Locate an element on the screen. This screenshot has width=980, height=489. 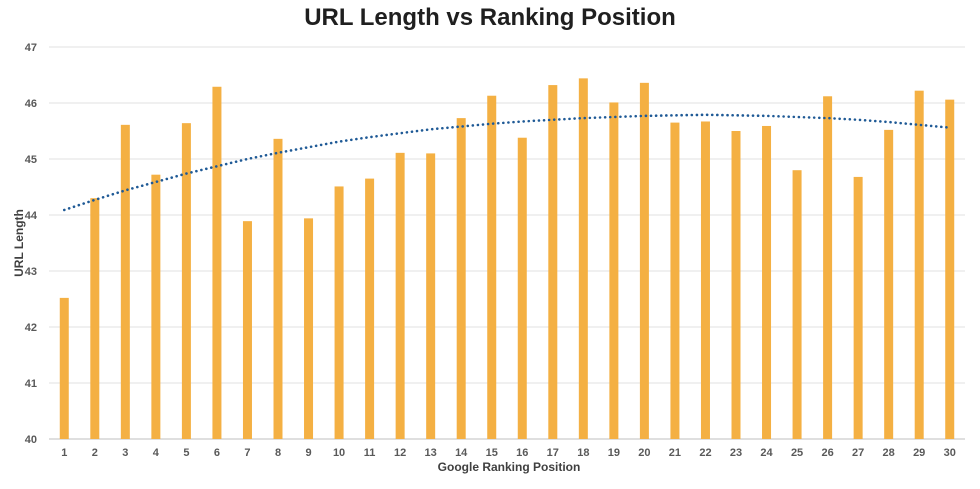
x-axis-title: Google Ranking Position is located at coordinates (509, 467).